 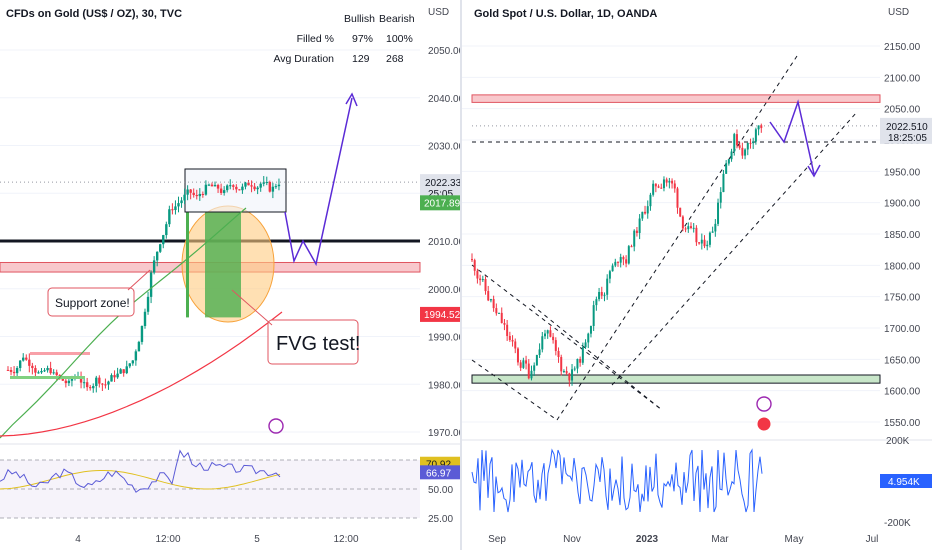 What do you see at coordinates (764, 404) in the screenshot?
I see `logo-icon` at bounding box center [764, 404].